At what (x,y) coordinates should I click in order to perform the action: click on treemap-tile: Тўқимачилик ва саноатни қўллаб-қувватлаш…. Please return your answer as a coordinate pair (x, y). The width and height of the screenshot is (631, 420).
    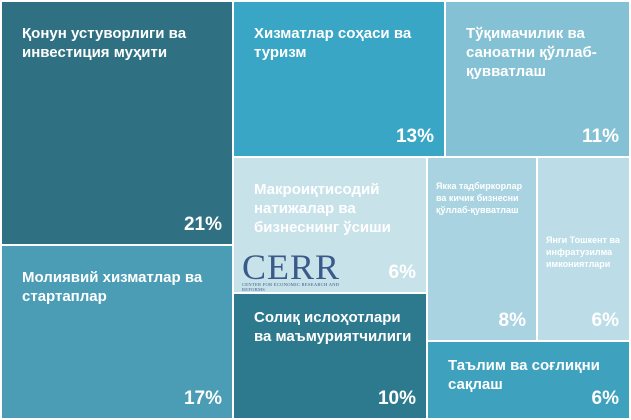
    Looking at the image, I should click on (537, 79).